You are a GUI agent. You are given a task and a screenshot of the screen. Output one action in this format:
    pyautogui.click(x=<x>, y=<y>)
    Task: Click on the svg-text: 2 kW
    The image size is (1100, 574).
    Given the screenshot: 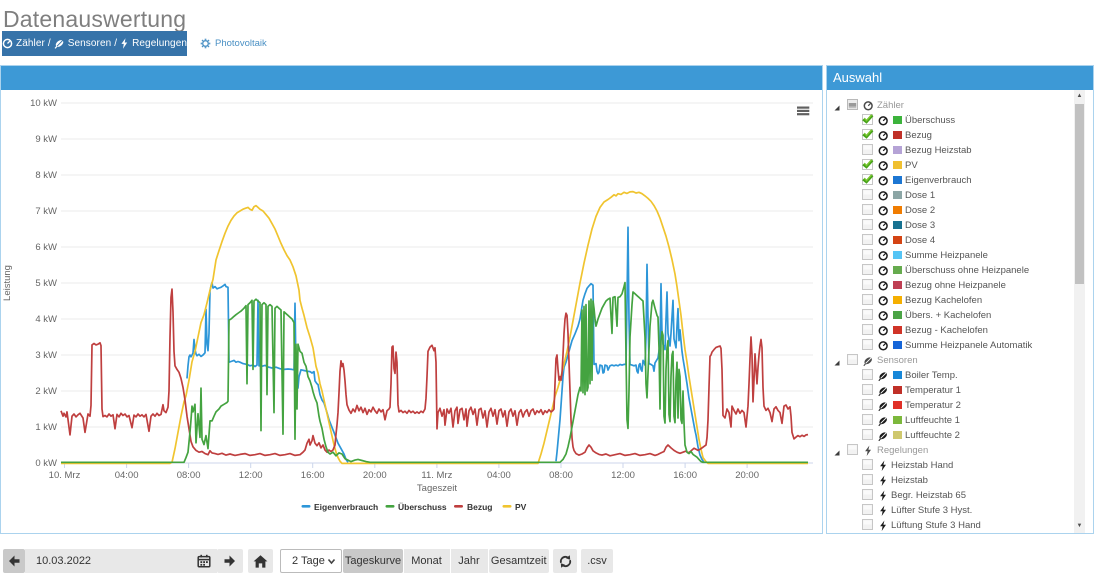 What is the action you would take?
    pyautogui.click(x=46, y=391)
    